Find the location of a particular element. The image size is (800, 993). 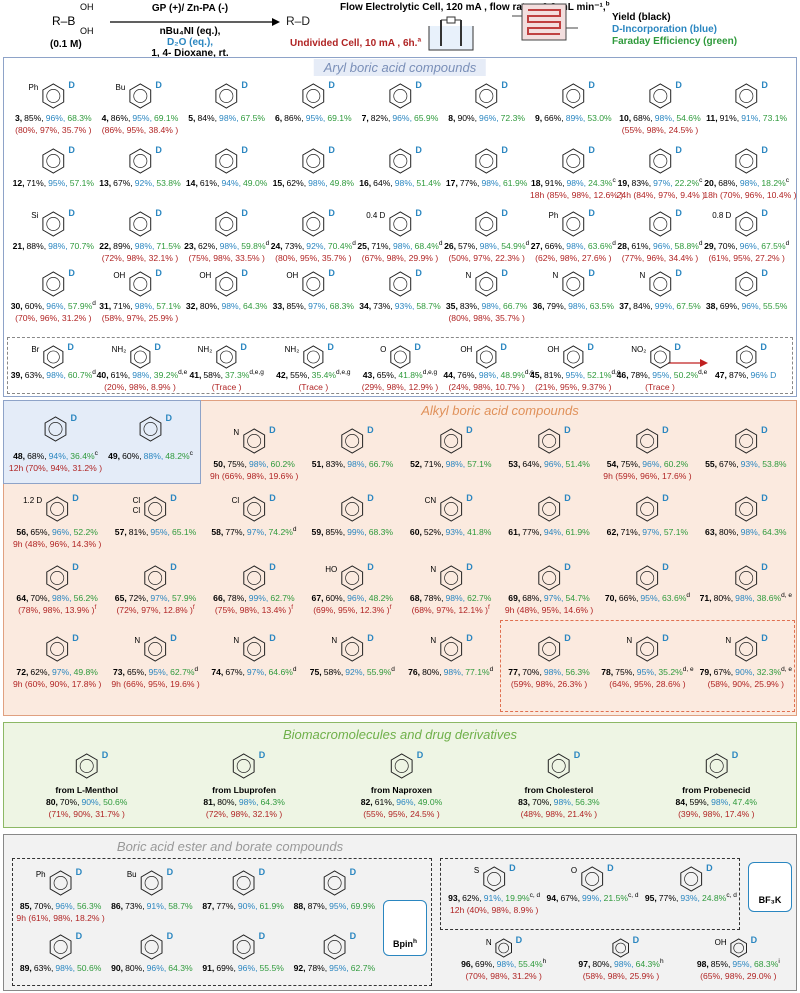

undivided-cell-text: Undivided Cell, 10 mA , 6h.a is located at coordinates (356, 42).